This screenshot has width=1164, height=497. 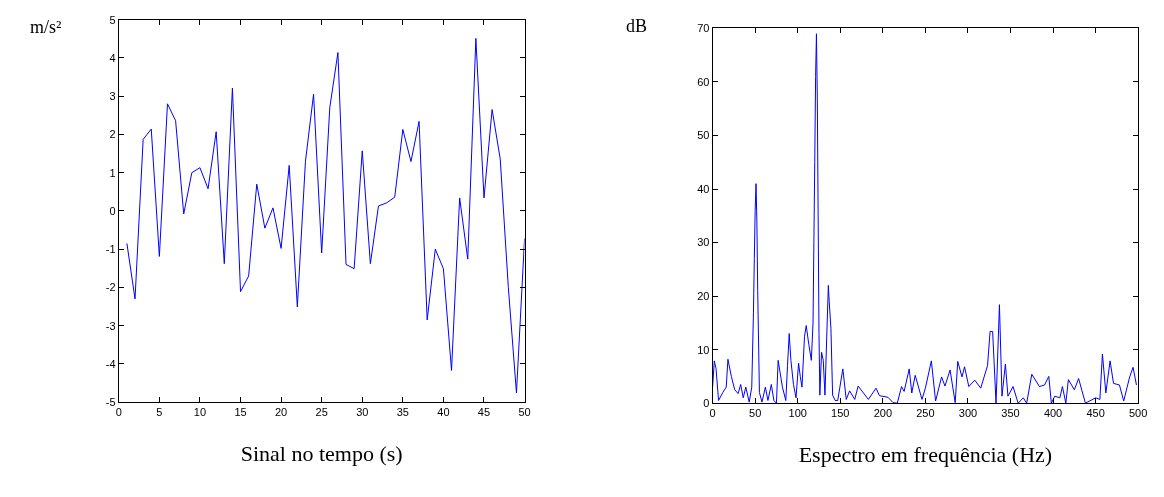 What do you see at coordinates (46, 27) in the screenshot?
I see `y-axis-title: m/s²` at bounding box center [46, 27].